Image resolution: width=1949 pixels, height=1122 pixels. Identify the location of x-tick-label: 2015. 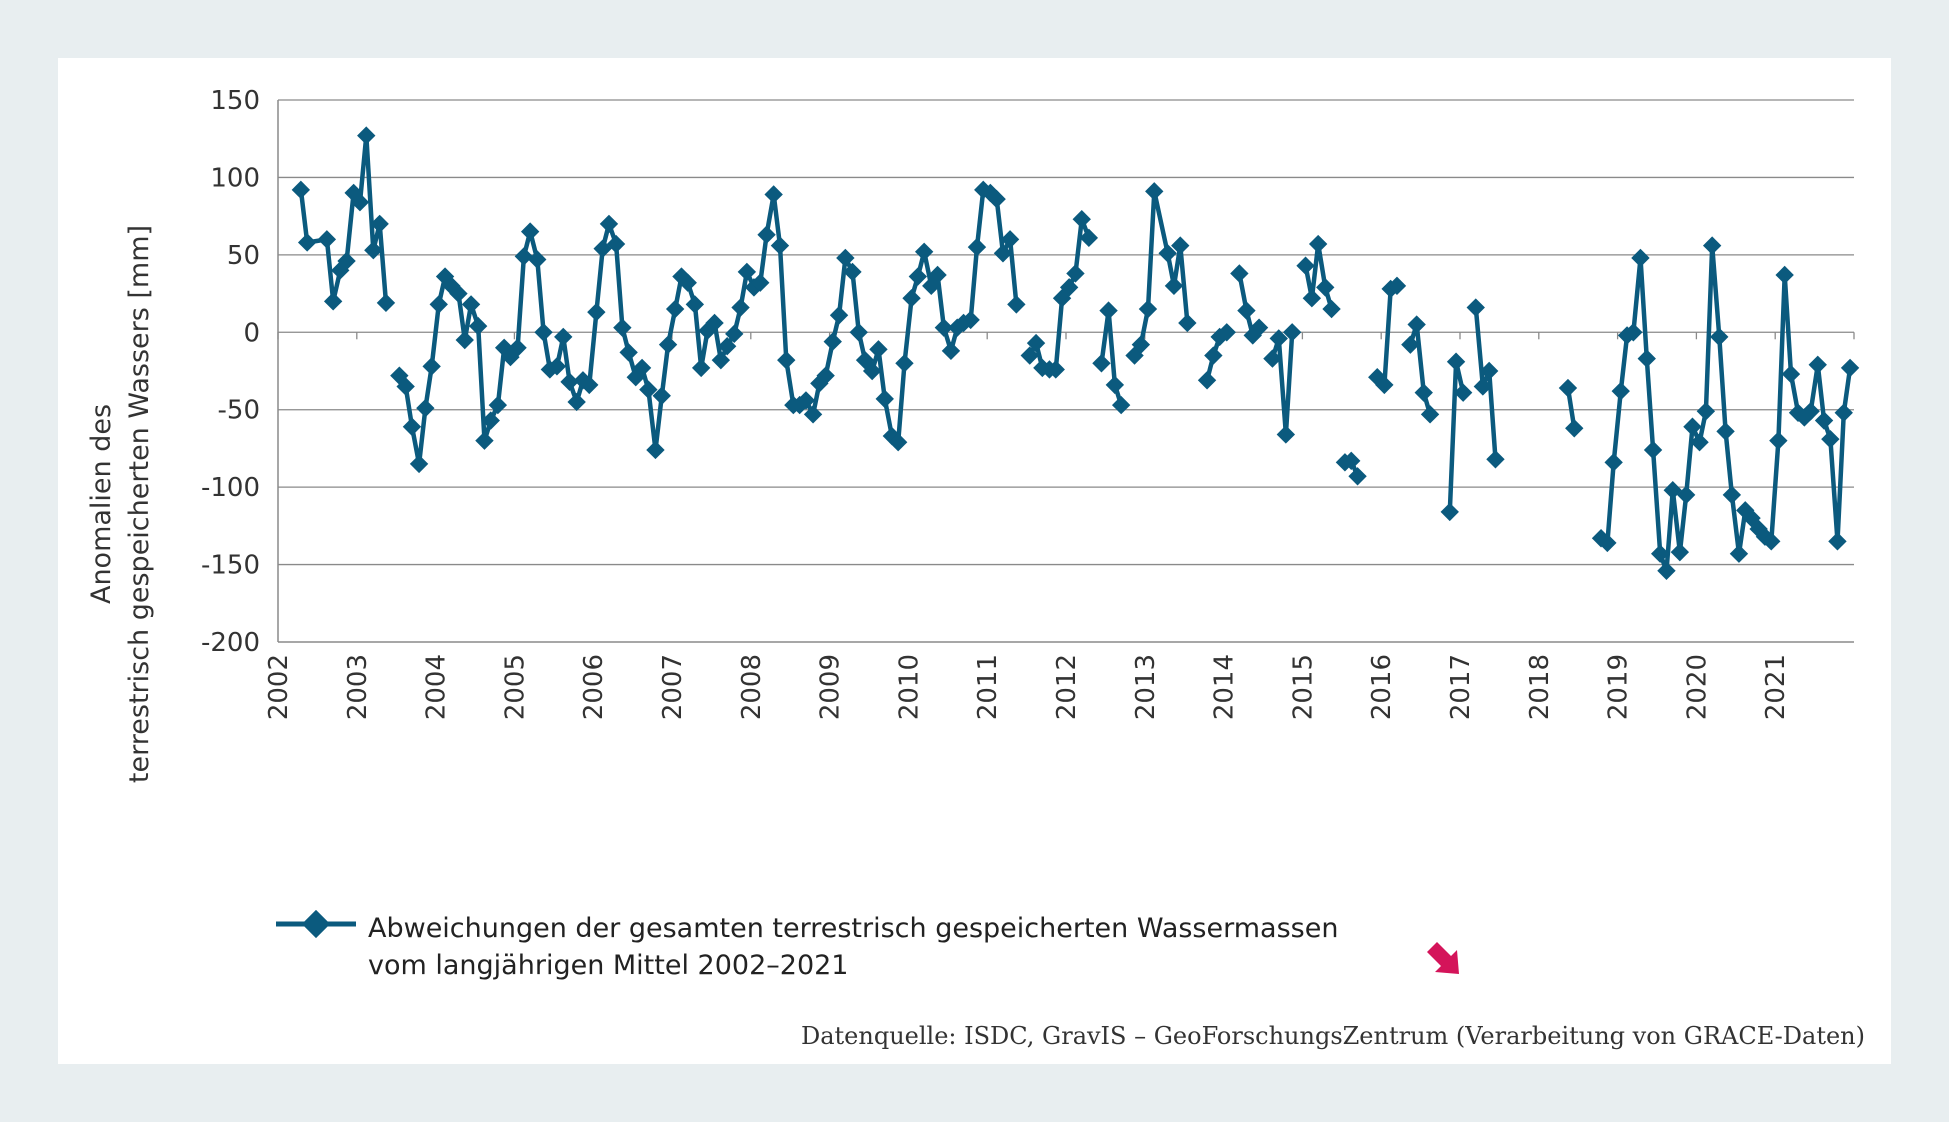
(1303, 687).